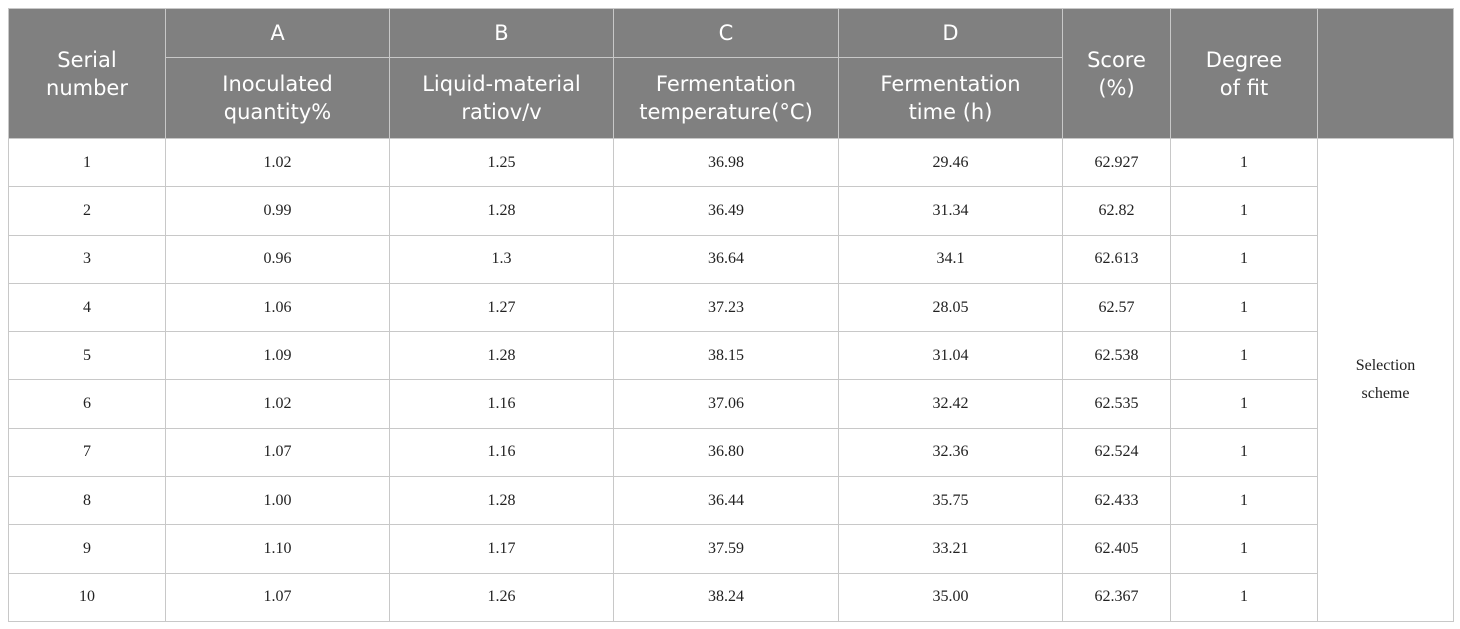  I want to click on table-cell: 35.75, so click(950, 501).